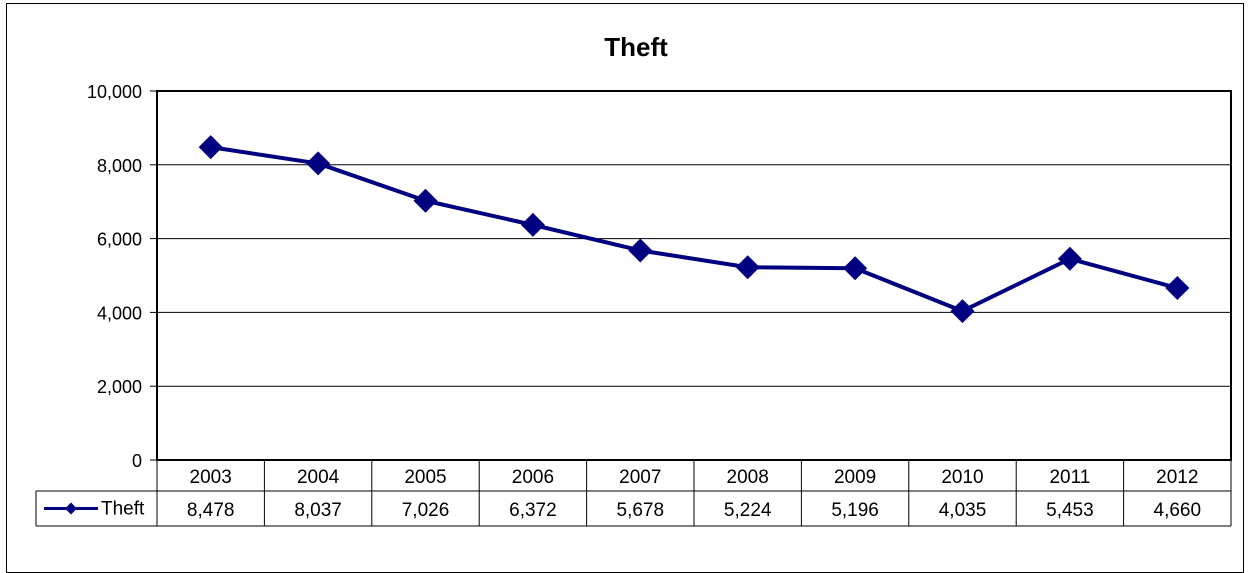  I want to click on y-tick-label: 6,000, so click(119, 240).